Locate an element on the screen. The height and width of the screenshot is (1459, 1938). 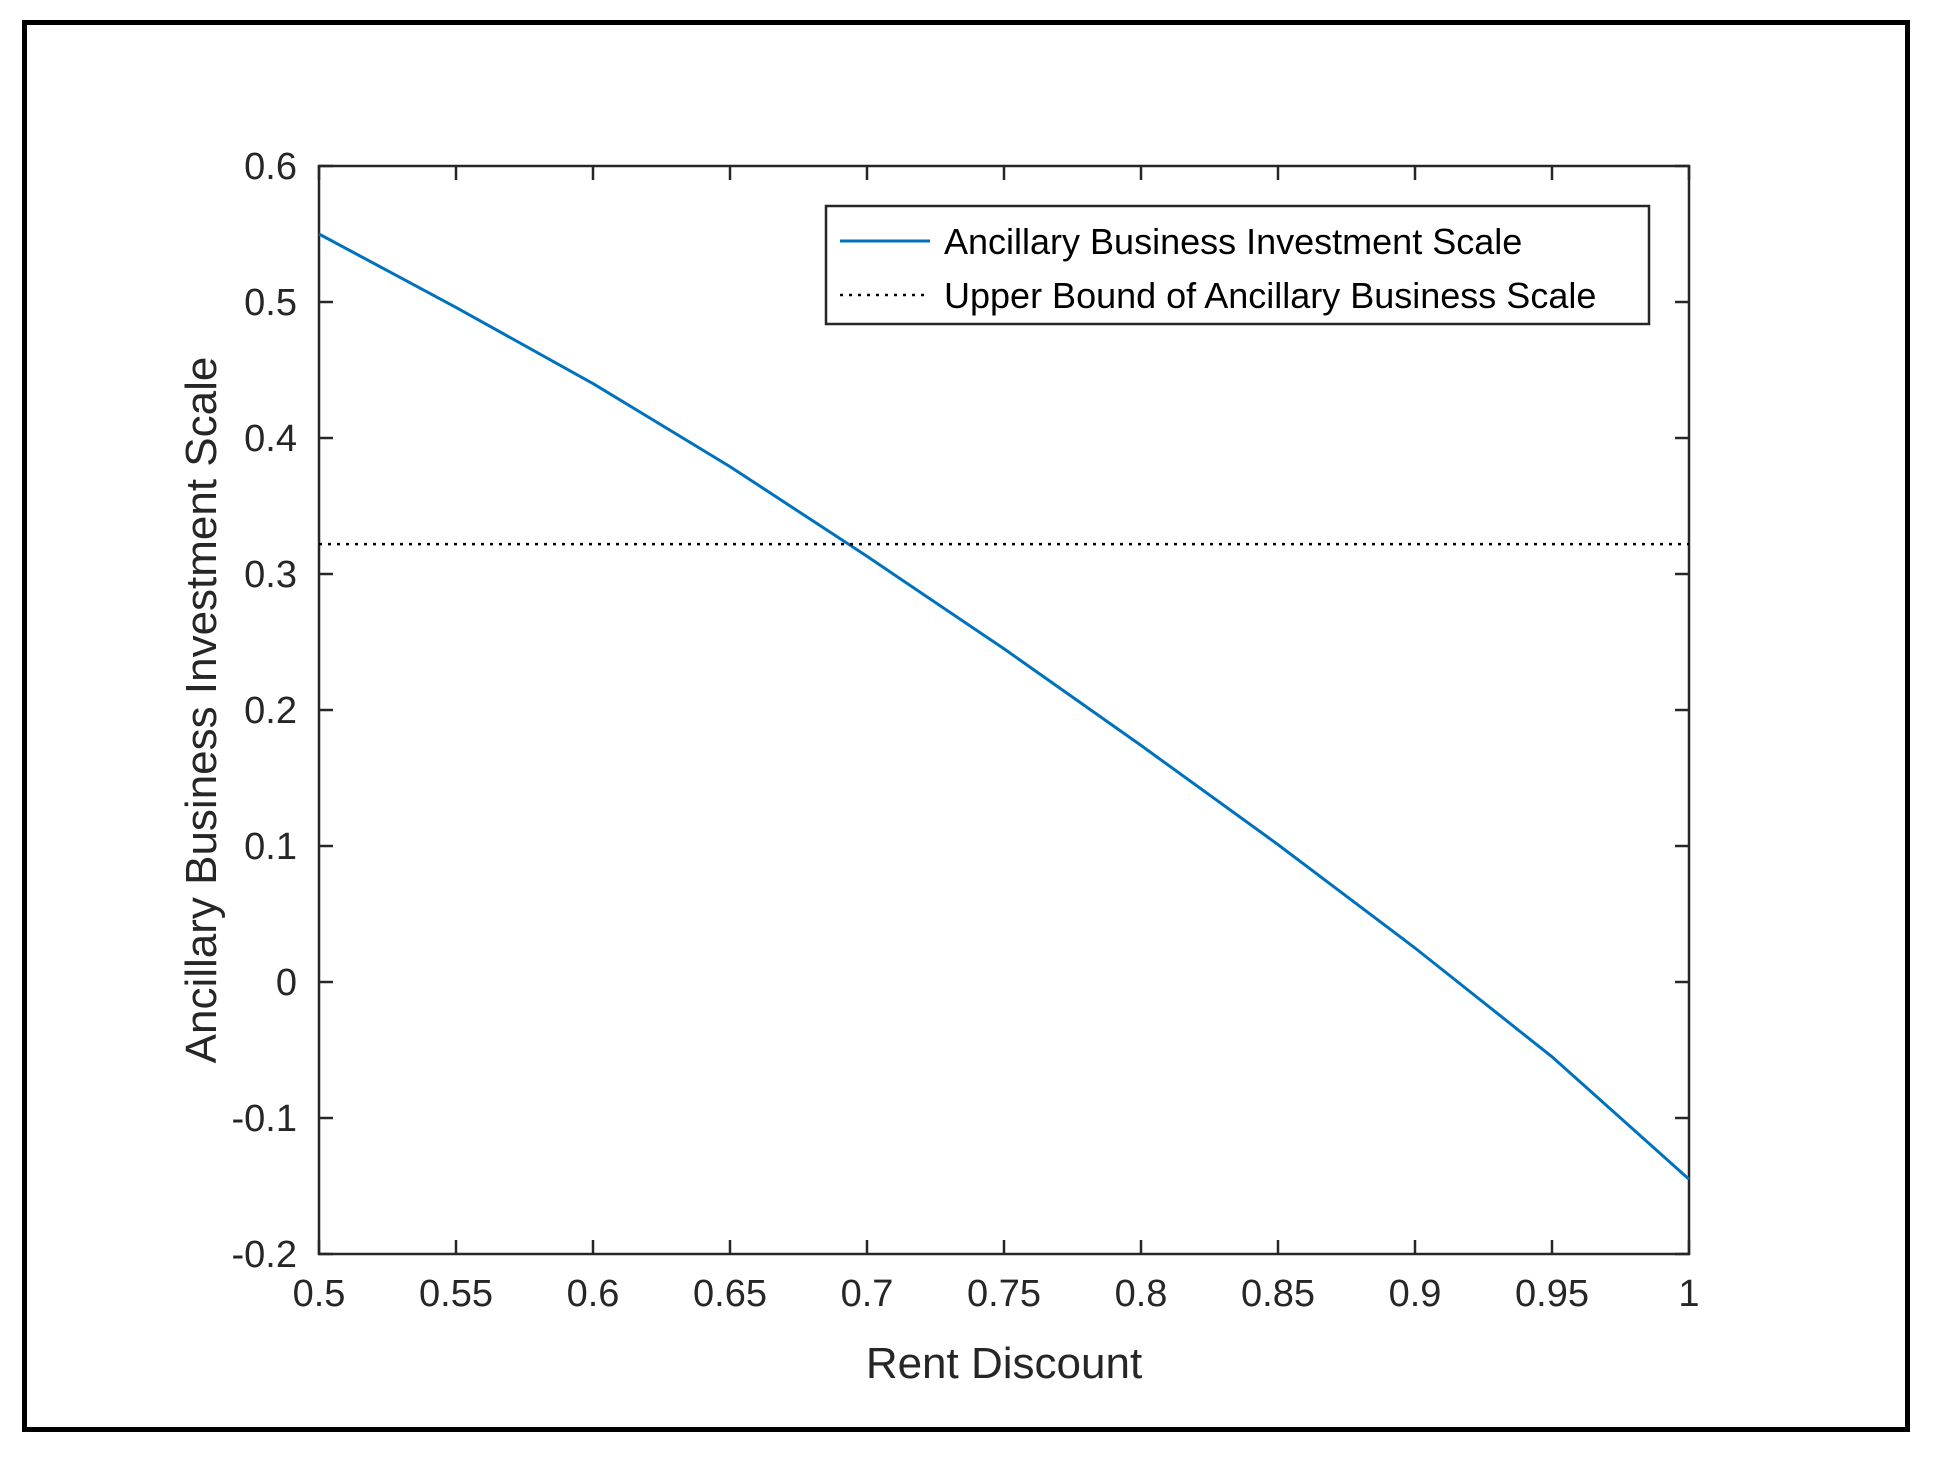
y-tick-label: 0.1 is located at coordinates (270, 847).